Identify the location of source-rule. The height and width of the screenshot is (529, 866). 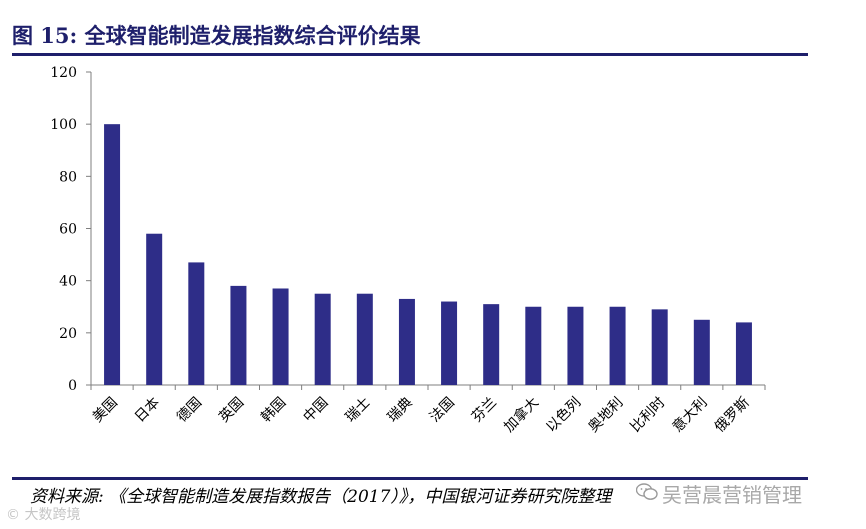
(410, 478).